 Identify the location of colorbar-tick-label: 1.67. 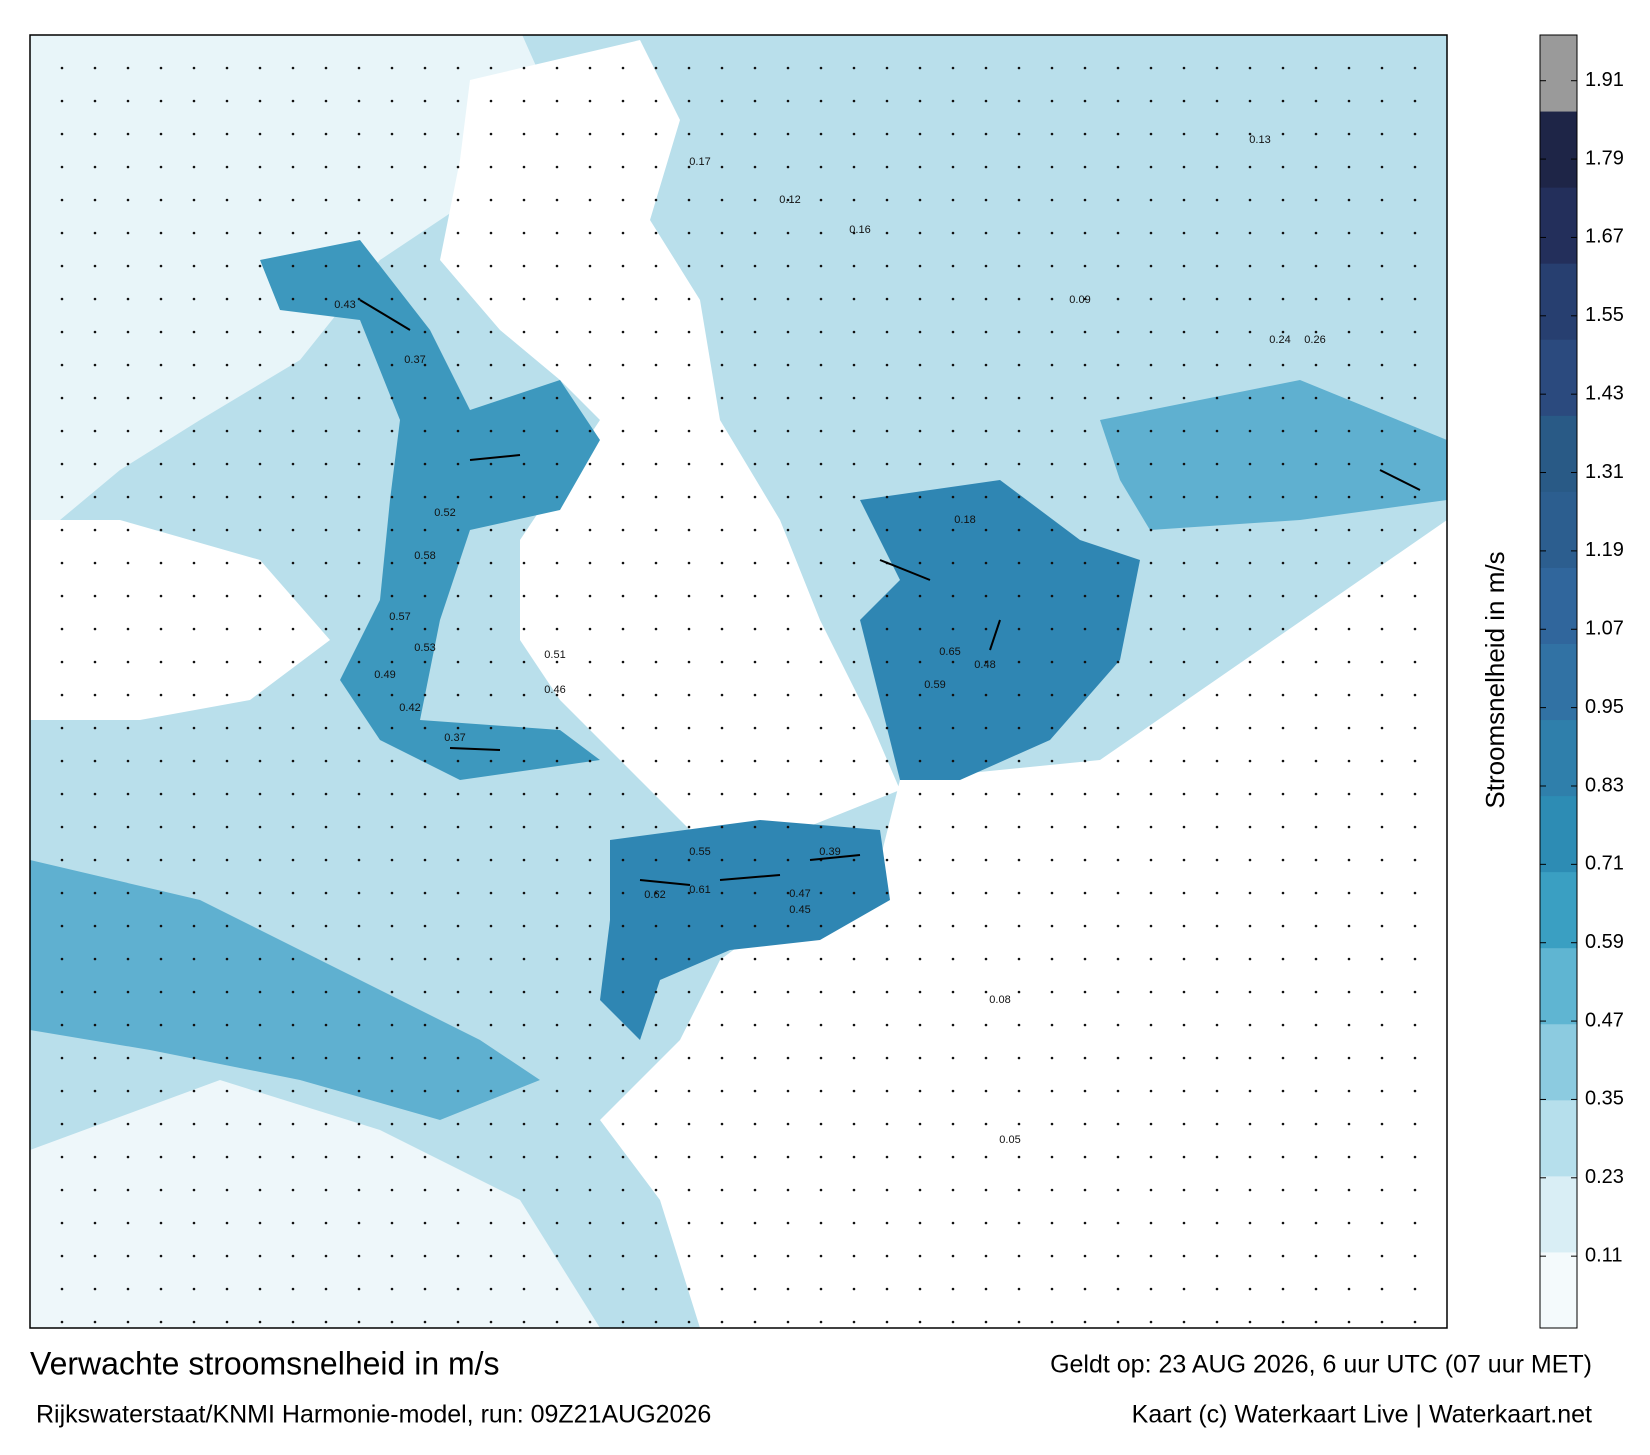
(1604, 237).